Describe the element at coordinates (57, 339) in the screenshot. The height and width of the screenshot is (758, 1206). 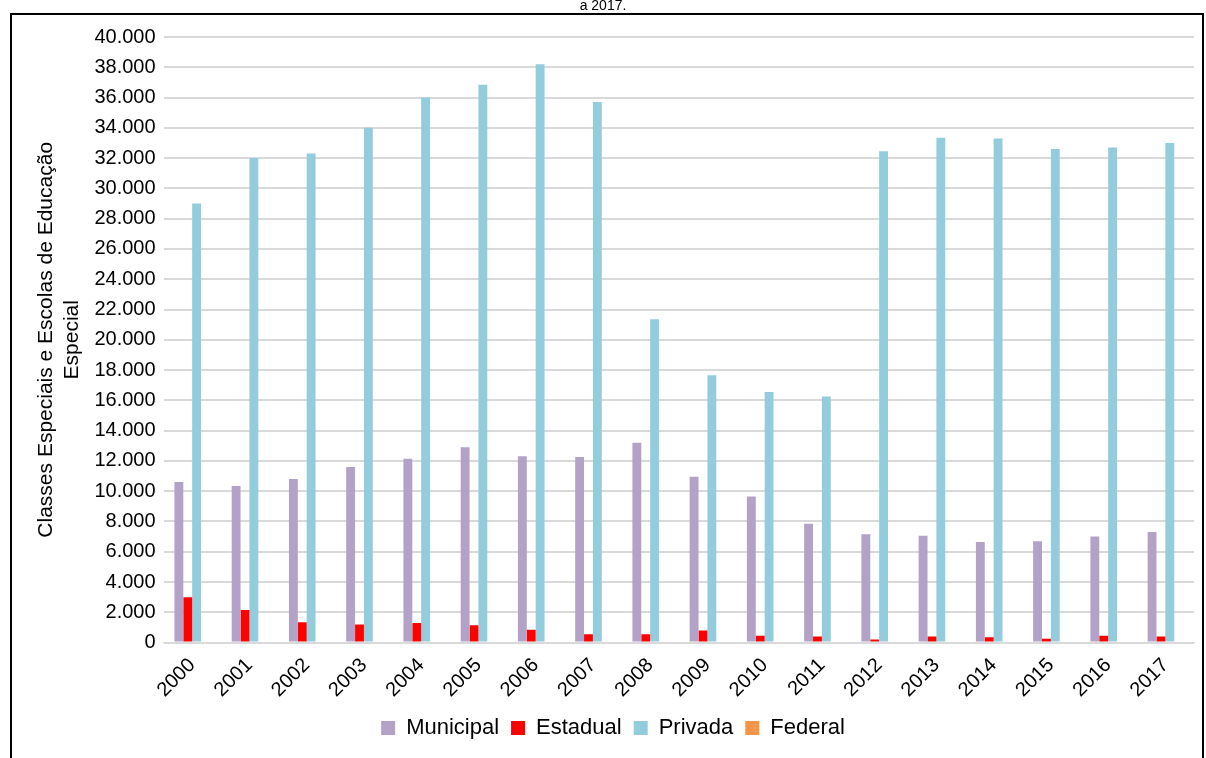
I see `y-axis-title: Classes Especiais e Escolas de Educação Especial` at that location.